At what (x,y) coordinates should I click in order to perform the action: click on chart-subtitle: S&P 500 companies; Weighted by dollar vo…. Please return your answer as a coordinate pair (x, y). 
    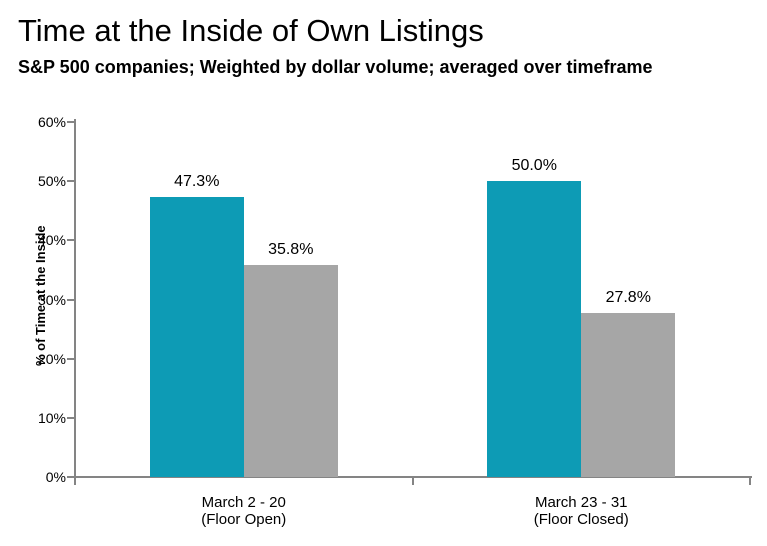
    Looking at the image, I should click on (335, 67).